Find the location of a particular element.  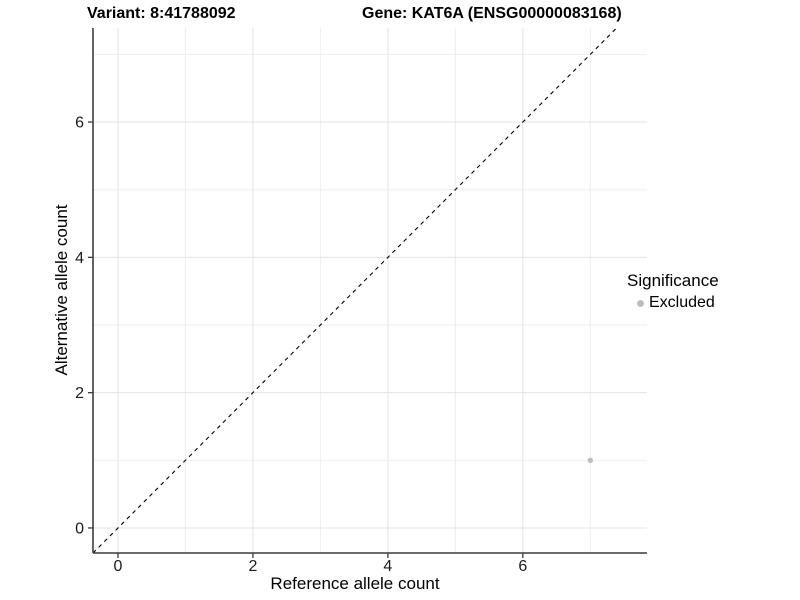

y-tick-label: 6 is located at coordinates (79, 123).